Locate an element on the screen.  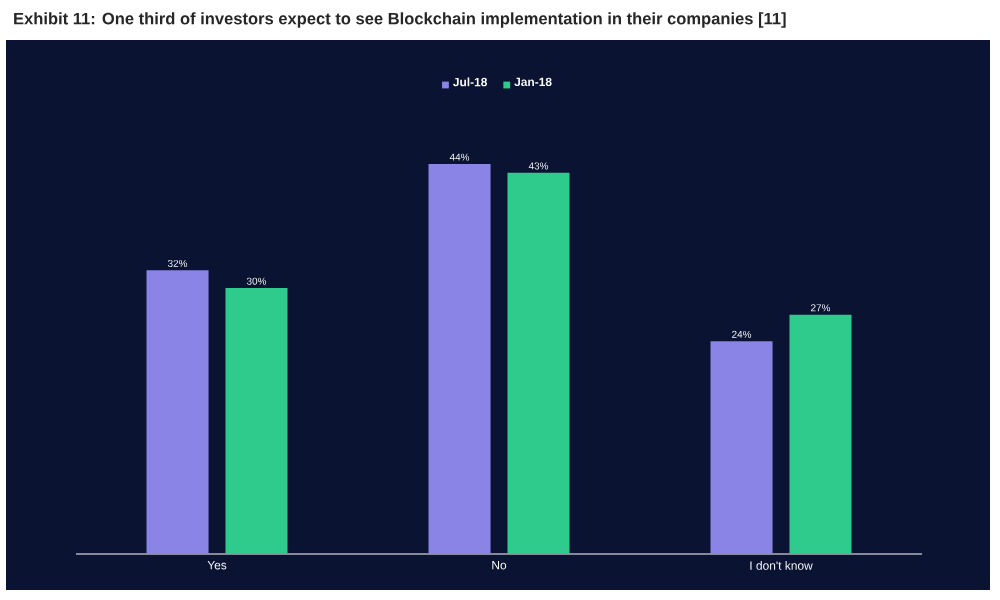
chart-title: Exhibit 11: One third of investors expect to see Blockchain implementation in their companies [11] is located at coordinates (400, 20).